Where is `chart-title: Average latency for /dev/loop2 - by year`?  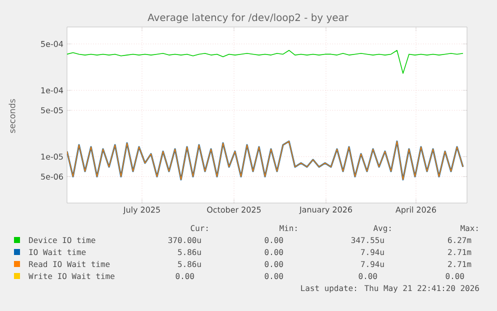
chart-title: Average latency for /dev/loop2 - by year is located at coordinates (248, 18).